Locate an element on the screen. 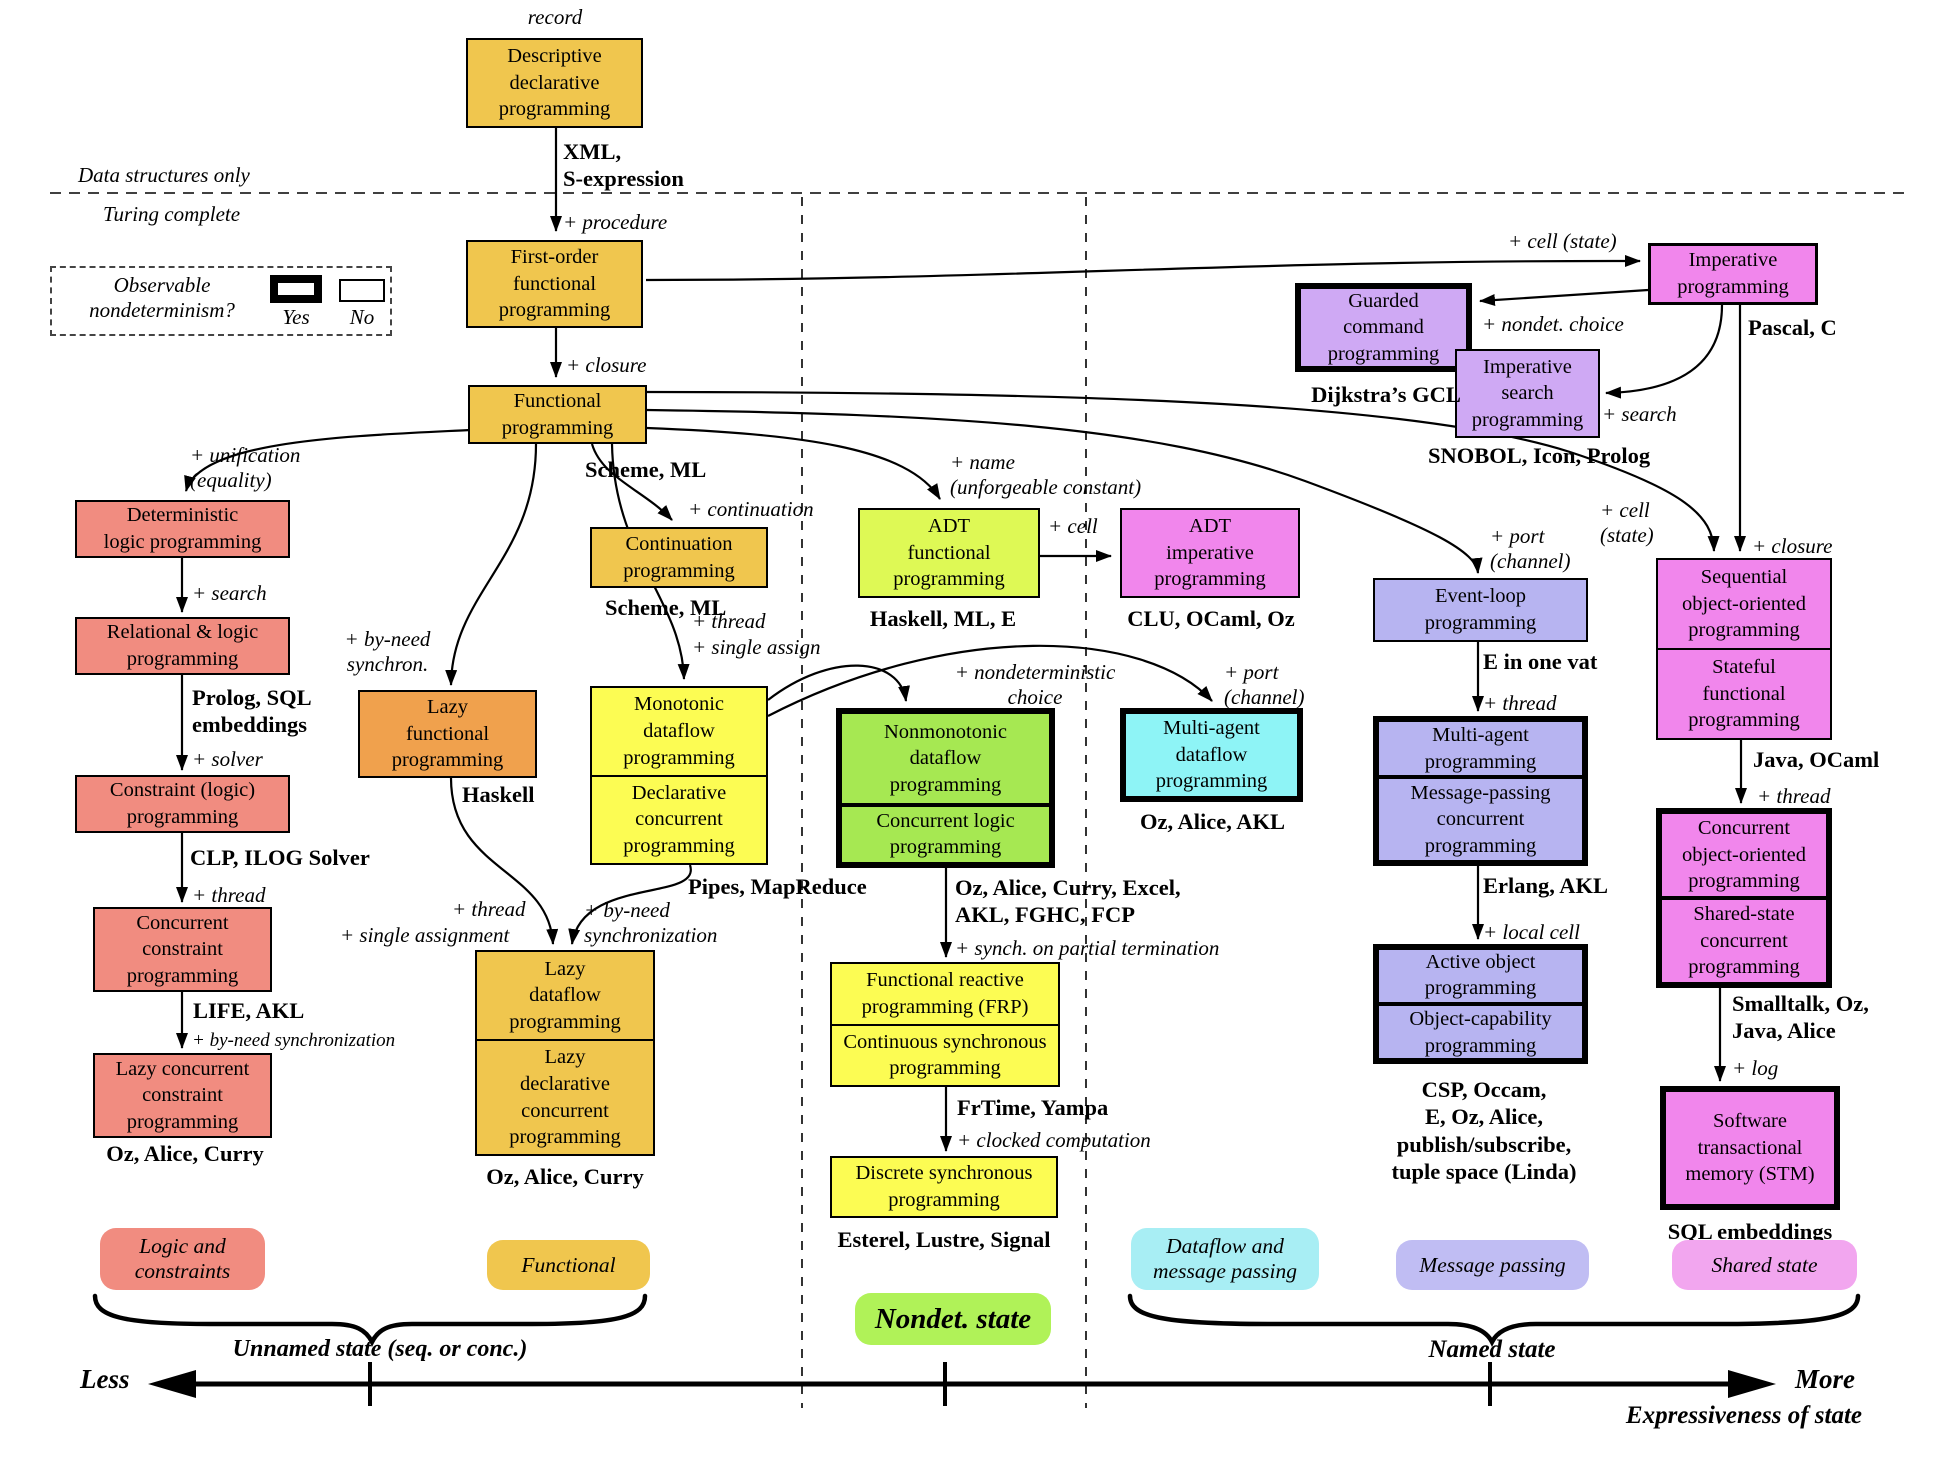 The image size is (1944, 1472). label-search-right: + search is located at coordinates (1639, 414).